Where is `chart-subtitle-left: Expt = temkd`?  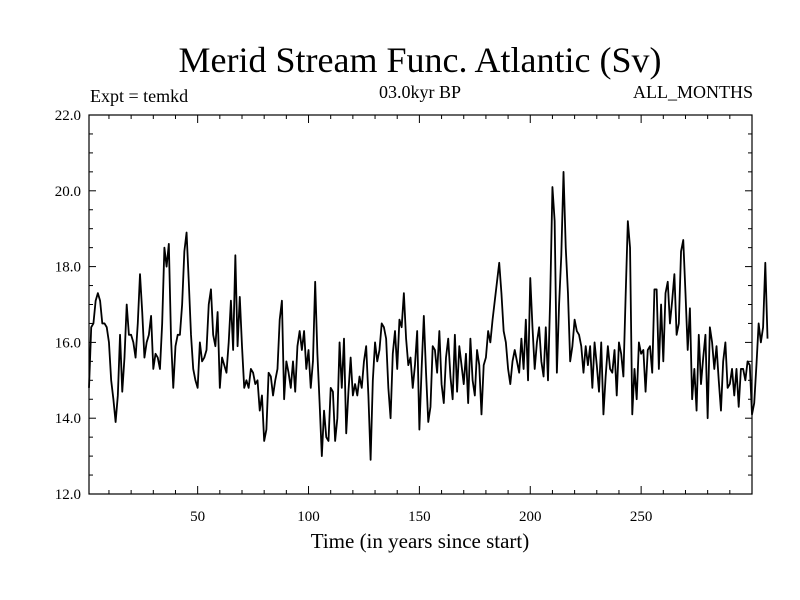
chart-subtitle-left: Expt = temkd is located at coordinates (139, 96).